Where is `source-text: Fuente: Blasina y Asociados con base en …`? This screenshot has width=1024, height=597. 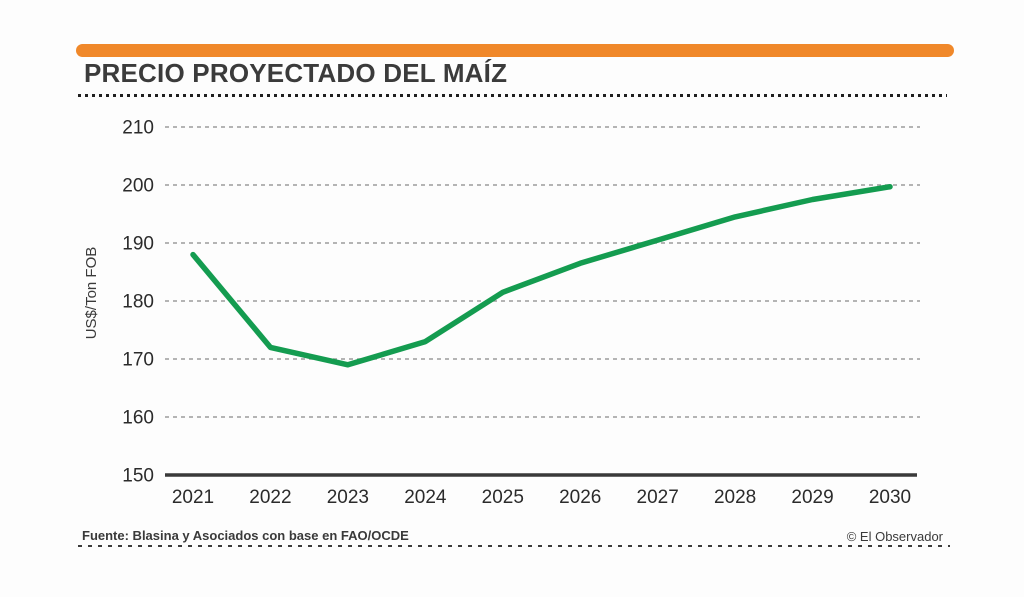
source-text: Fuente: Blasina y Asociados con base en … is located at coordinates (245, 535).